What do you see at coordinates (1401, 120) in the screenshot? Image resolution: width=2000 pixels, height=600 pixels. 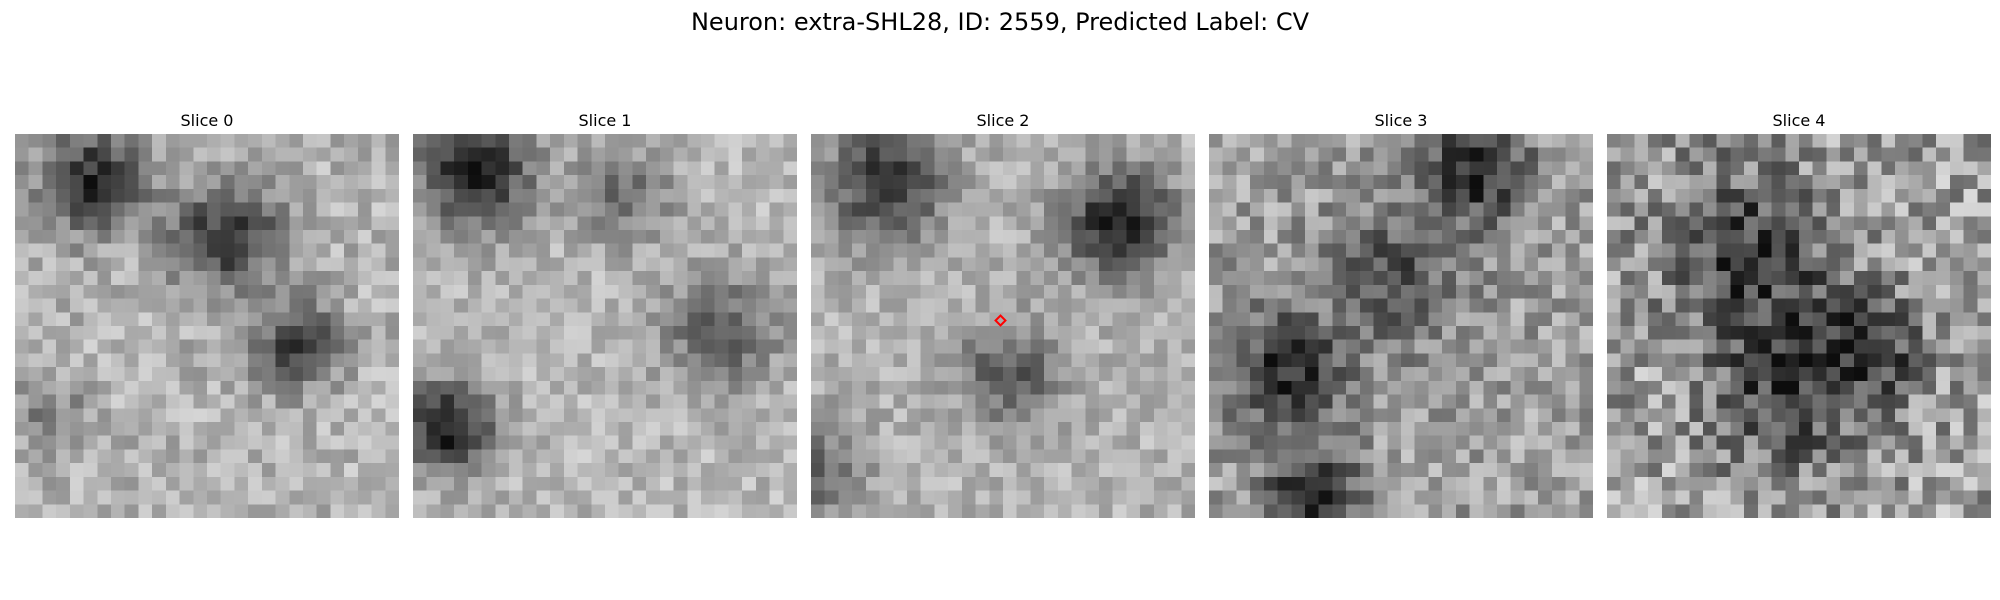 I see `slice-title: Slice 3` at bounding box center [1401, 120].